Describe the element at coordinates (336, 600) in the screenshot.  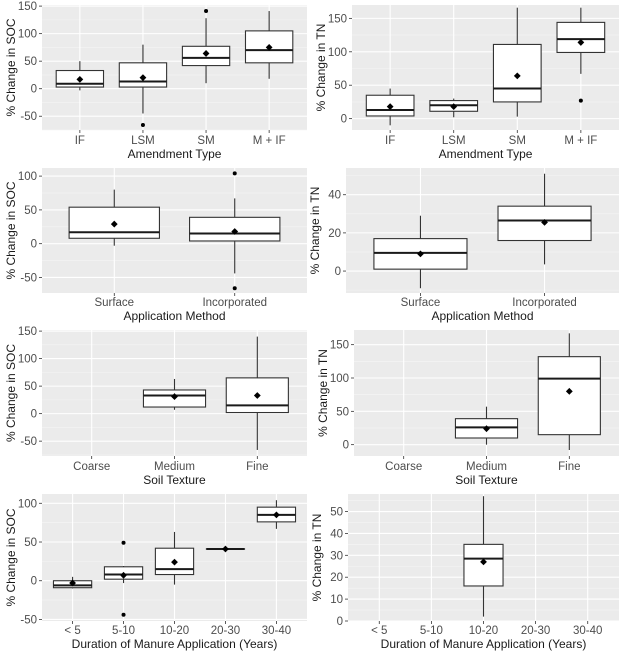
I see `y-tick-label: 10` at that location.